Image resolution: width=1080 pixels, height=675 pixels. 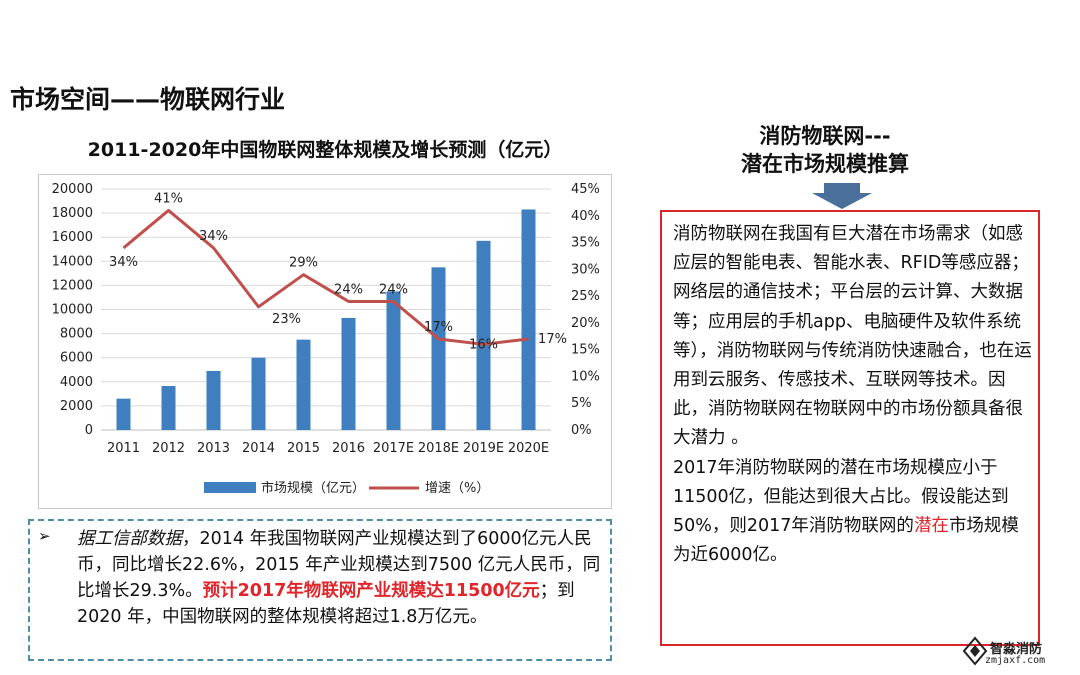 What do you see at coordinates (825, 150) in the screenshot?
I see `side-heading: 消防物联网--- 潜在市场规模推算` at bounding box center [825, 150].